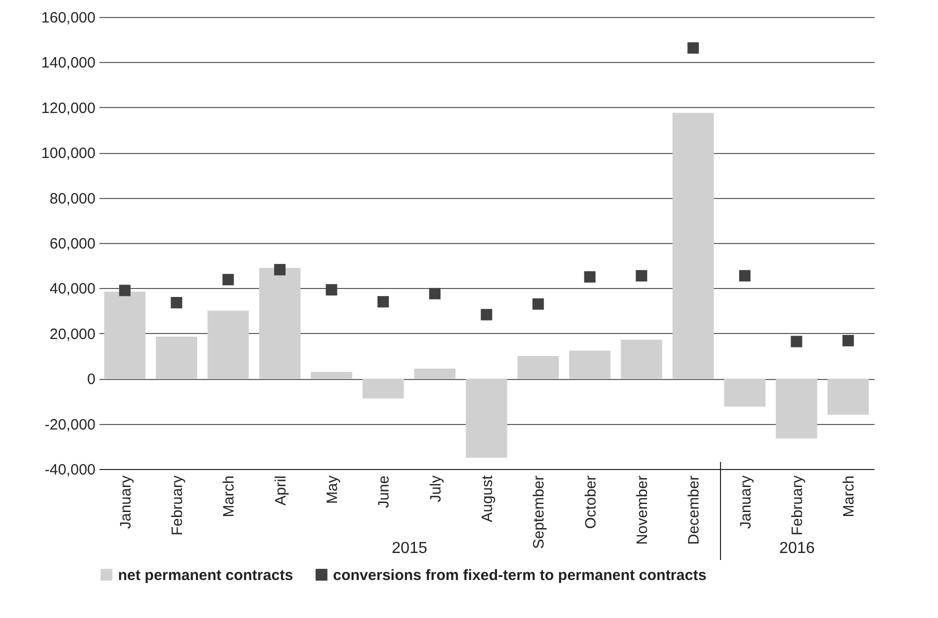 The image size is (938, 618). Describe the element at coordinates (73, 199) in the screenshot. I see `y-tick-label: 80,000` at that location.